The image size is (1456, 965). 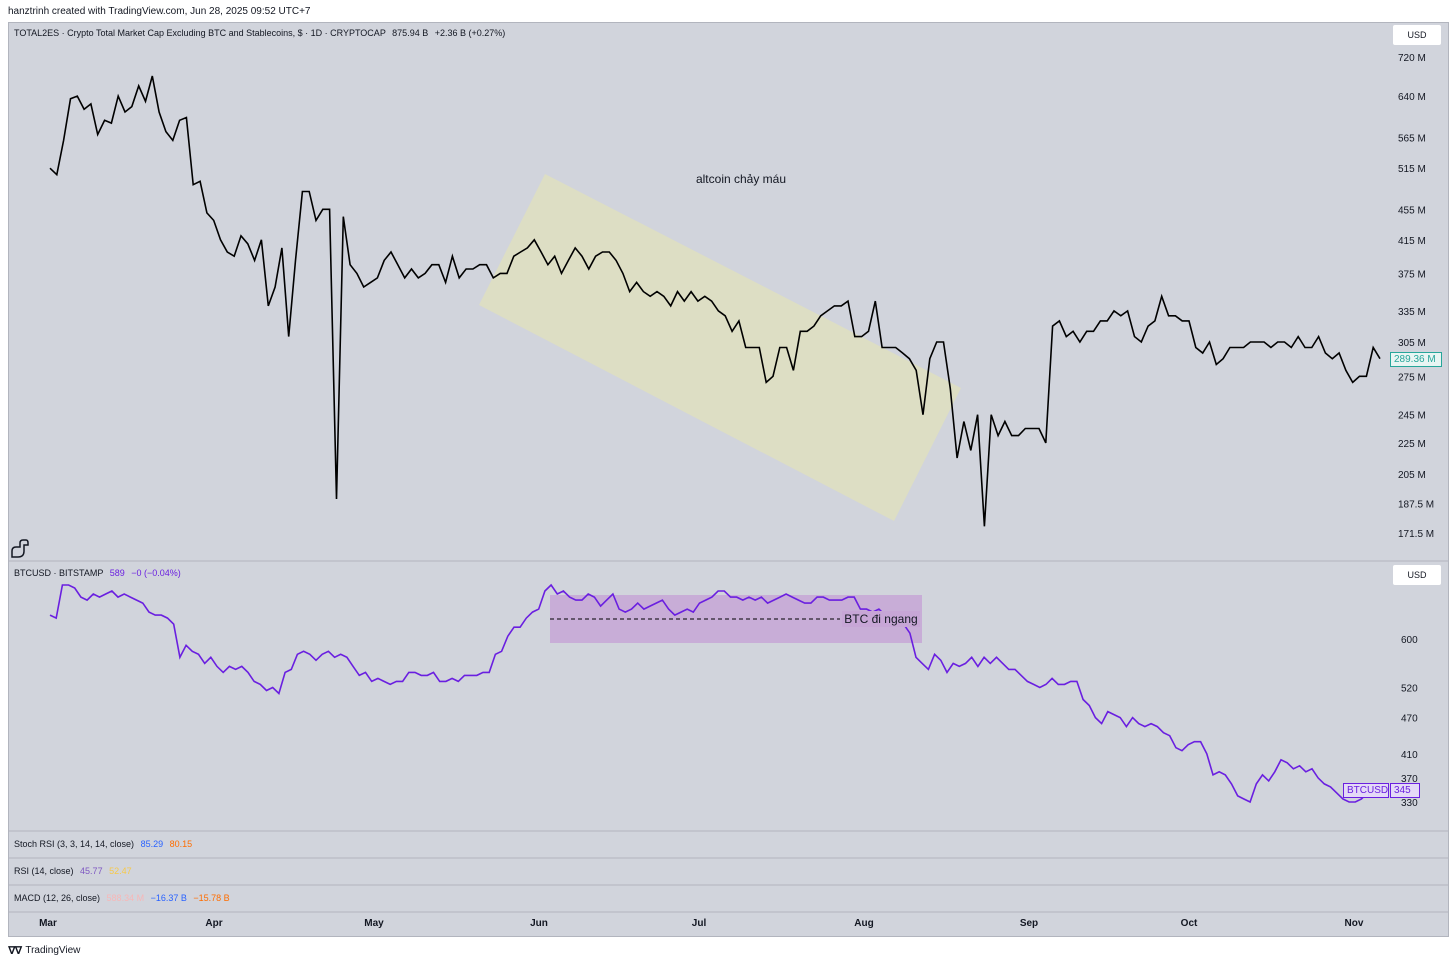 I want to click on time-axis-label: Jul, so click(x=699, y=923).